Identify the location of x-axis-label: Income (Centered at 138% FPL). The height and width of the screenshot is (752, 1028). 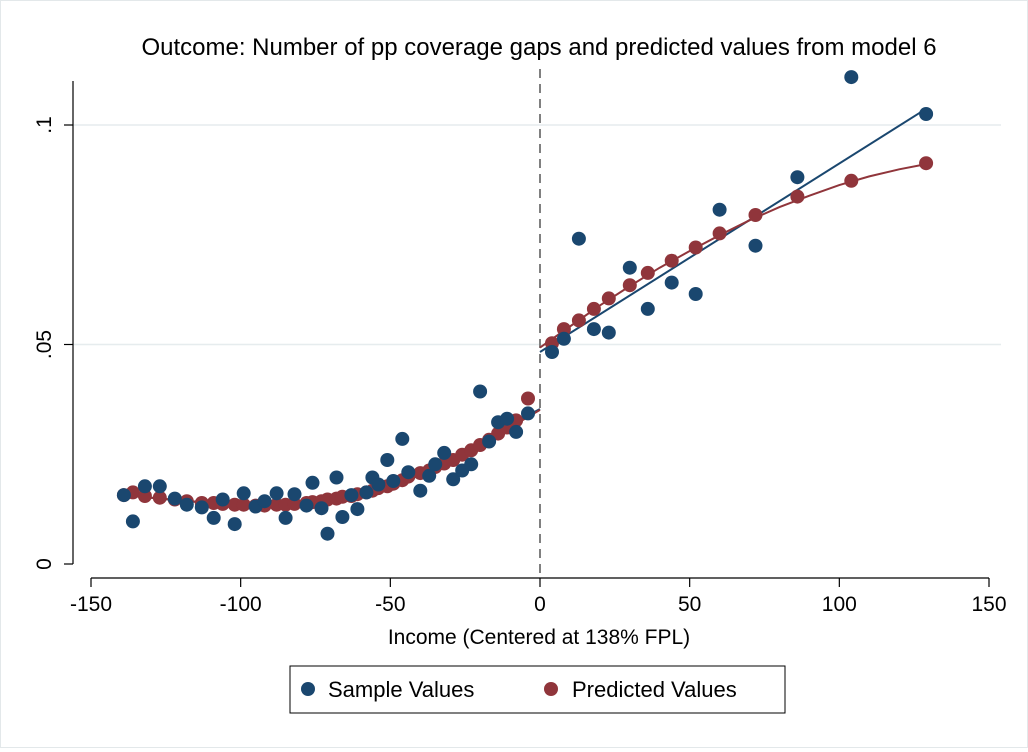
(539, 637).